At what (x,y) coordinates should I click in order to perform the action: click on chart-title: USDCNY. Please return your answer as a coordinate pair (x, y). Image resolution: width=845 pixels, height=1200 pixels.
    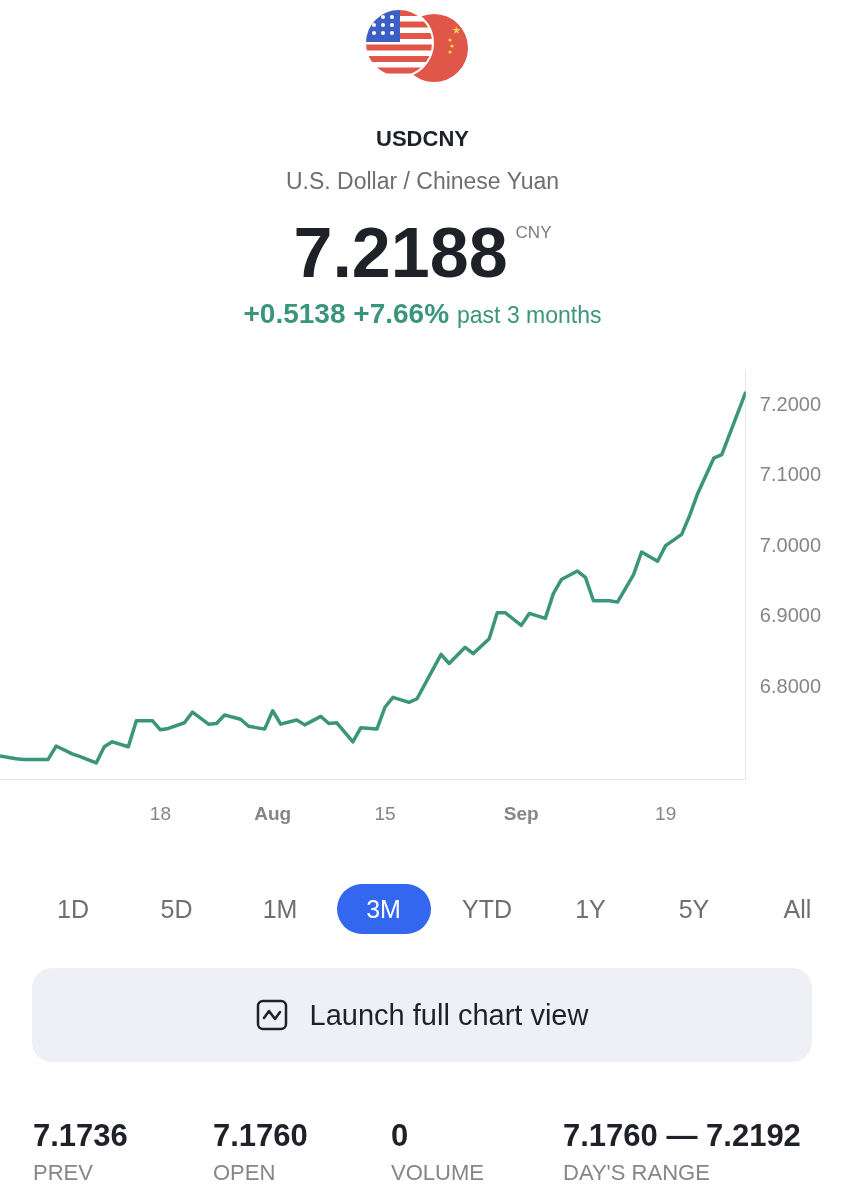
    Looking at the image, I should click on (422, 139).